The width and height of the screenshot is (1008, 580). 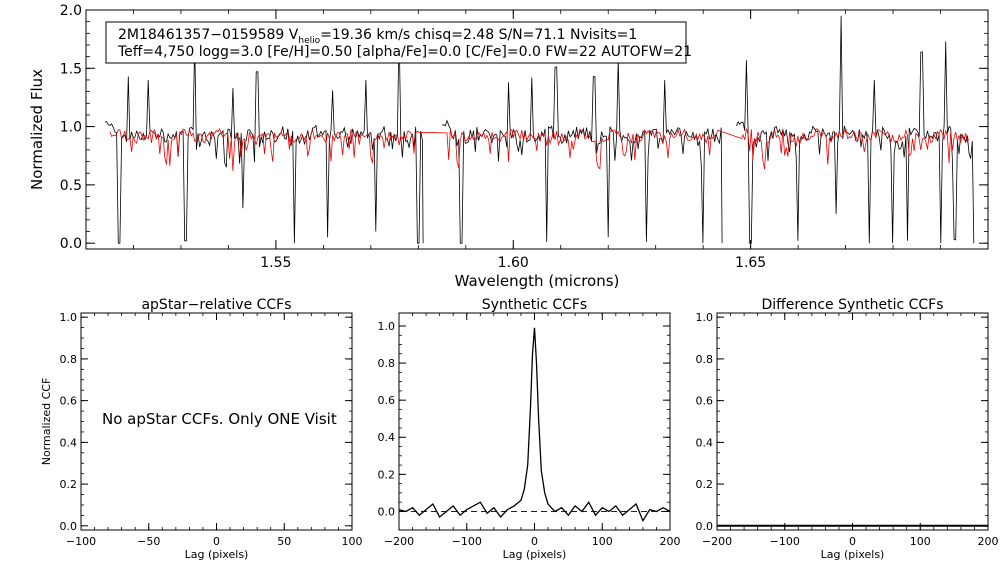 I want to click on y-tick-label: 0.5, so click(x=71, y=186).